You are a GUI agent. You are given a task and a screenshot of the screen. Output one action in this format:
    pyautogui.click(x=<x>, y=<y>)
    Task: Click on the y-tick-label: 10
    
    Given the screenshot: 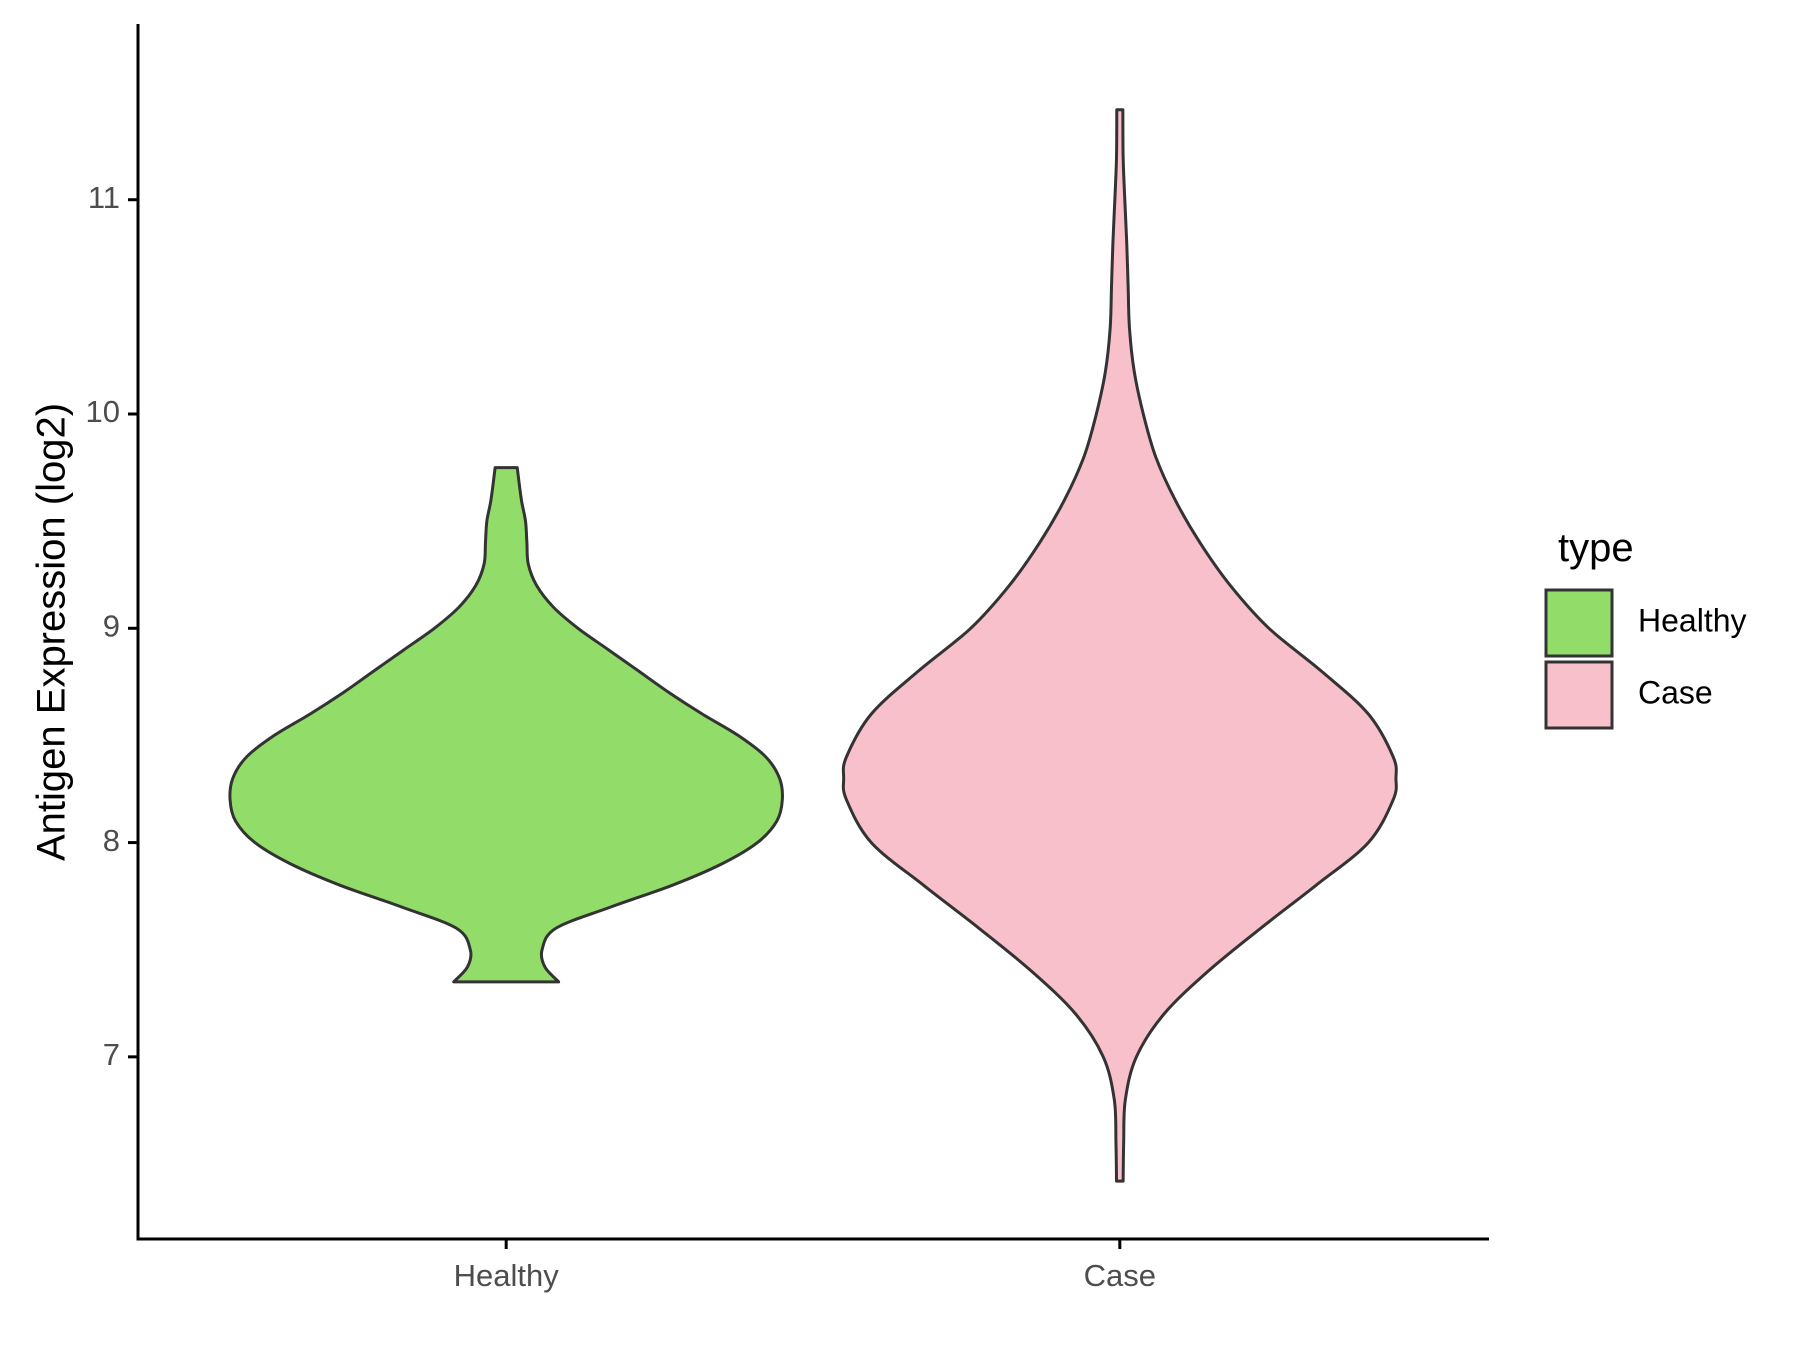 What is the action you would take?
    pyautogui.click(x=103, y=411)
    